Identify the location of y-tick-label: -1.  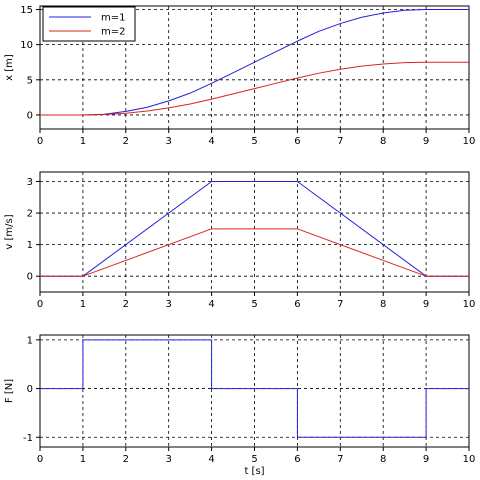
(28, 438).